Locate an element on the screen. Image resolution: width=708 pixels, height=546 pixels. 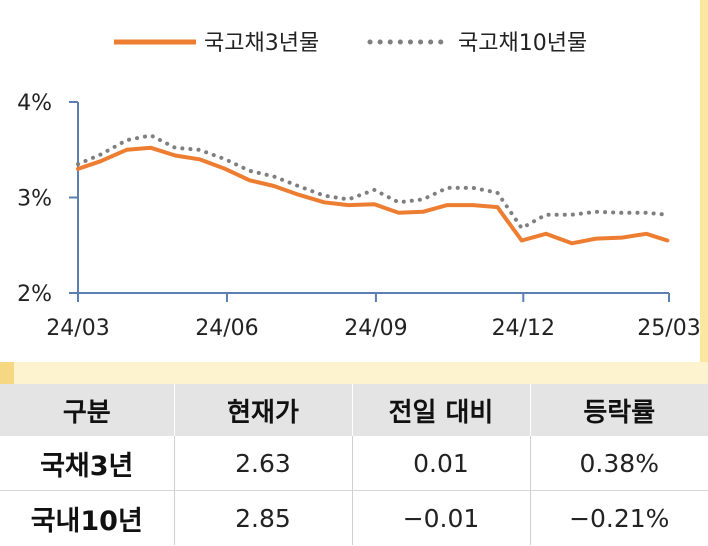
header-change-rate: 등락률 is located at coordinates (618, 410).